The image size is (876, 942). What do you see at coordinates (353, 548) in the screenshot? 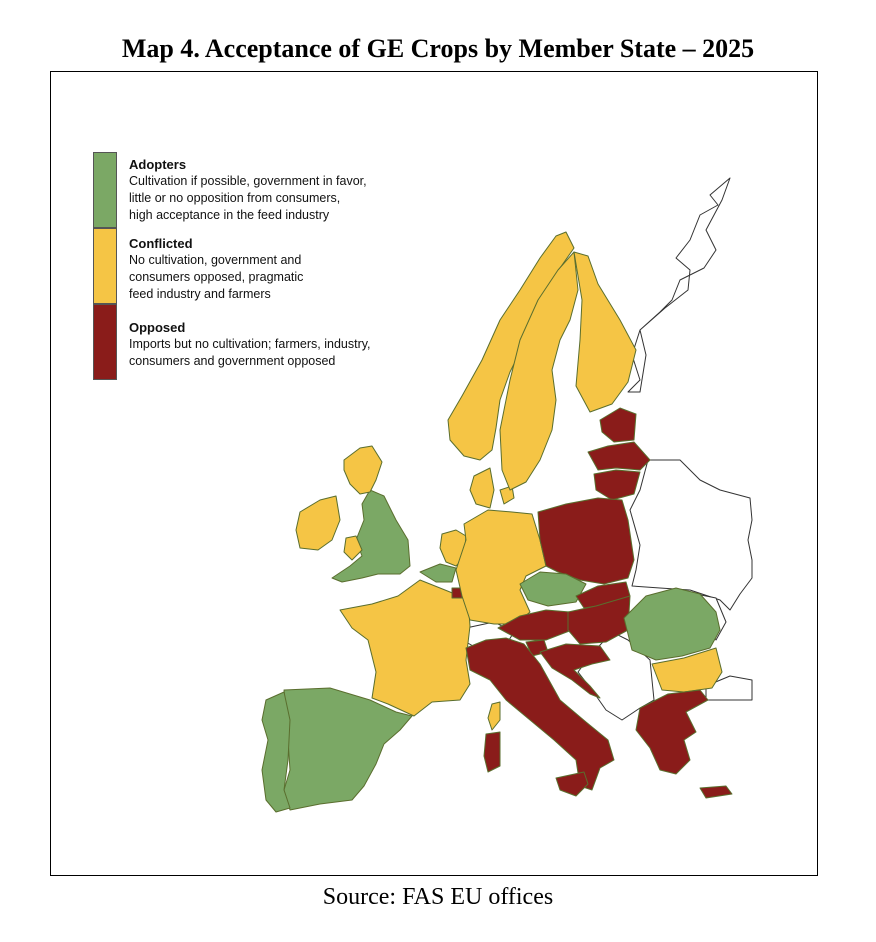
I see `region-wales` at bounding box center [353, 548].